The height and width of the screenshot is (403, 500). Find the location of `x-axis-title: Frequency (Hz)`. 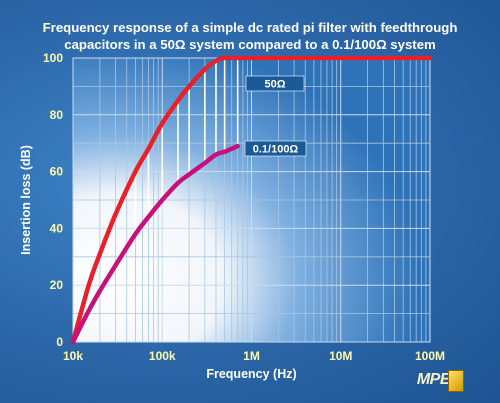

x-axis-title: Frequency (Hz) is located at coordinates (251, 374).